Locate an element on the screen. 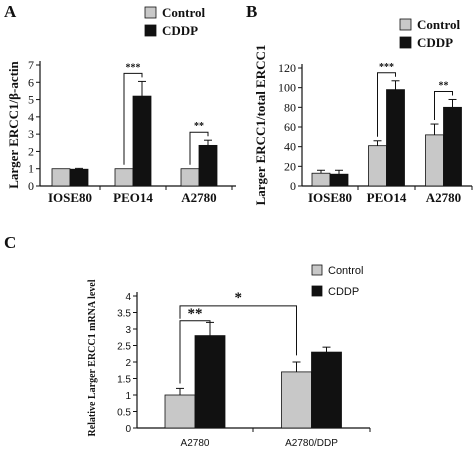  y-axis-label: Larger ERCC1/β-actin is located at coordinates (13, 124).